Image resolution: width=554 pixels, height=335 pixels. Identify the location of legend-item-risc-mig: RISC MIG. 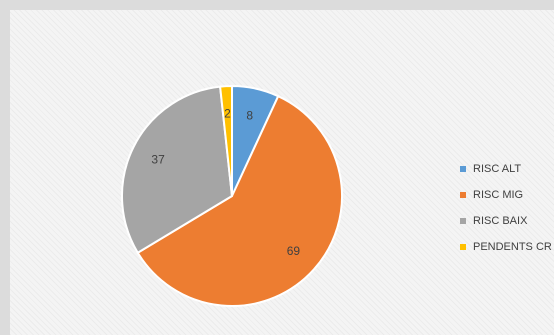
(506, 195).